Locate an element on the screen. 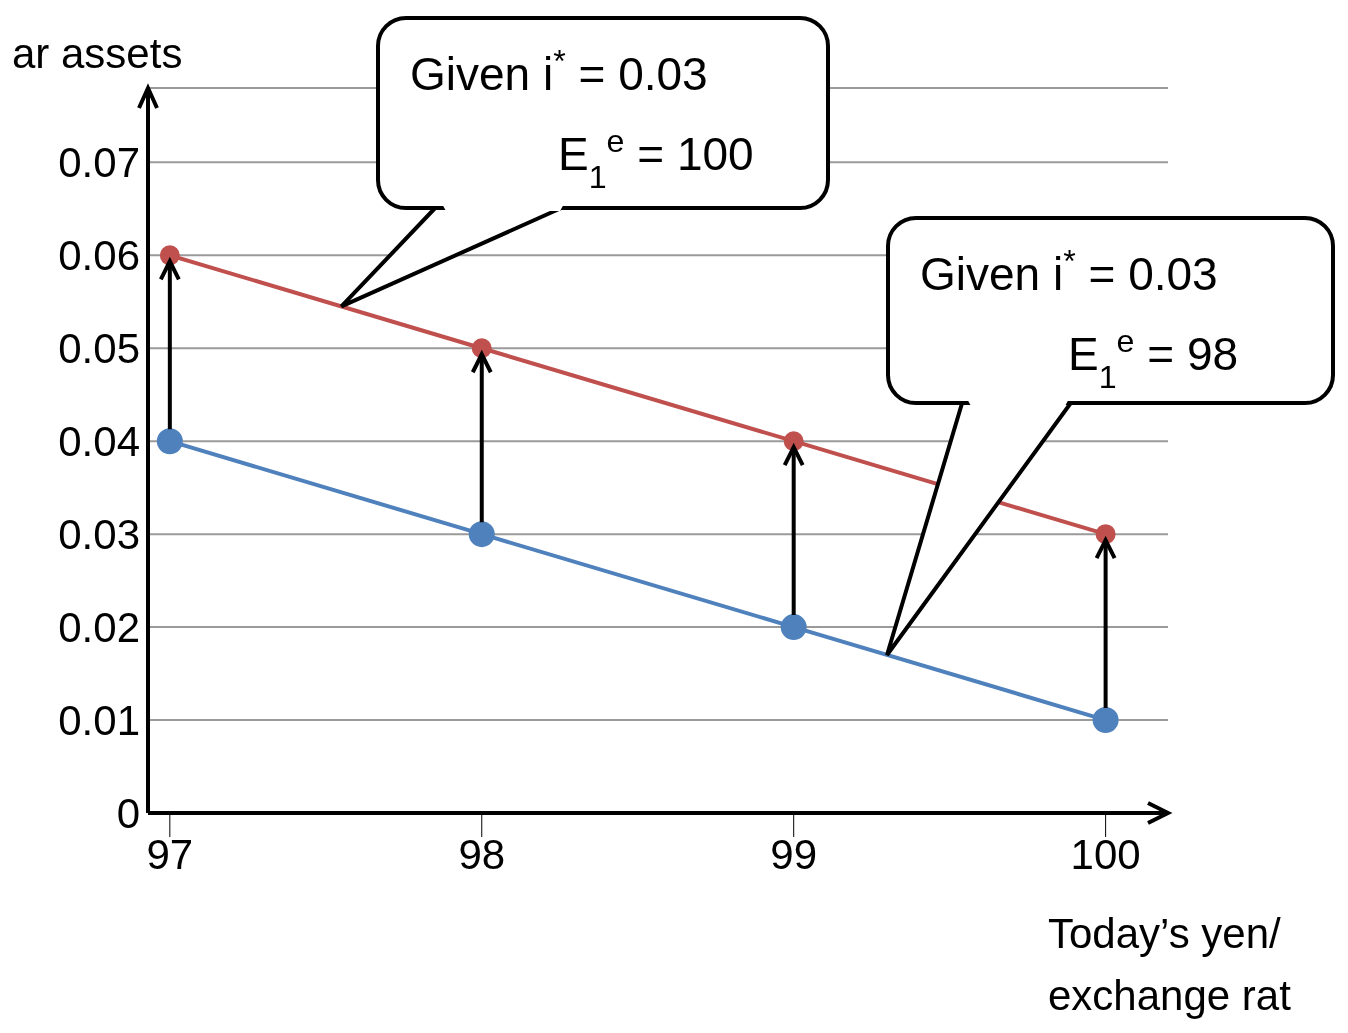 This screenshot has height=1033, width=1348. y-tick-label: 0.04 is located at coordinates (99, 442).